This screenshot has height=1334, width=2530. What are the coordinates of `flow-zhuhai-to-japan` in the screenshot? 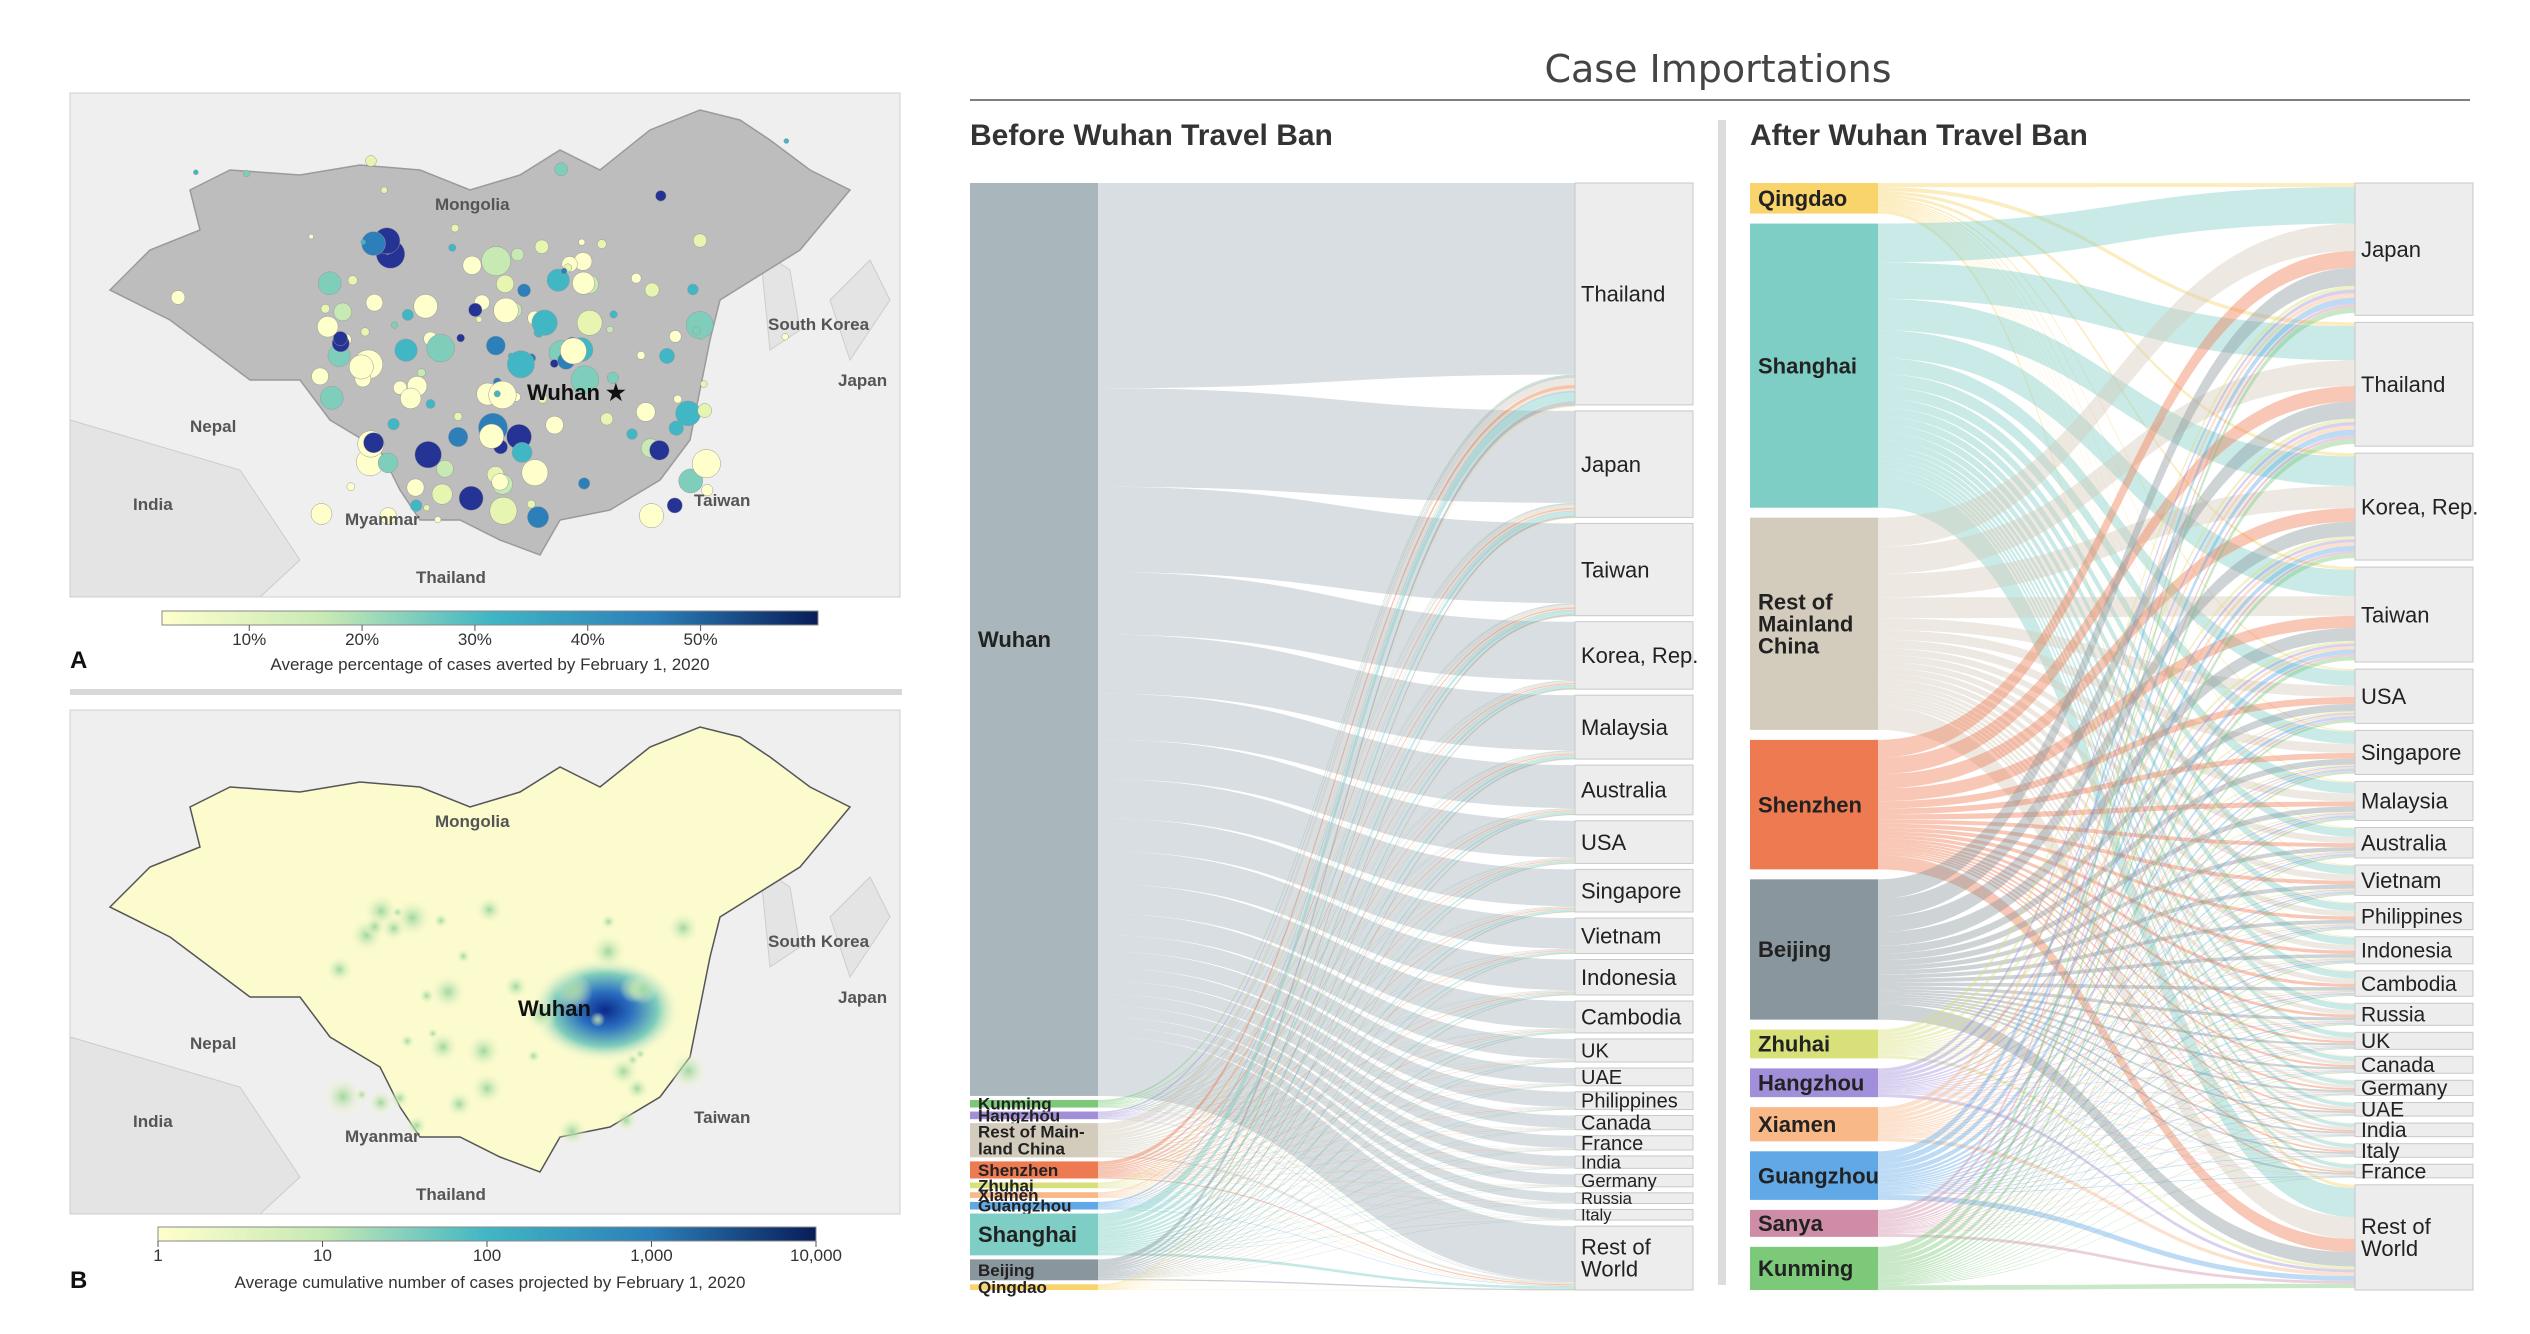 It's located at (2116, 659).